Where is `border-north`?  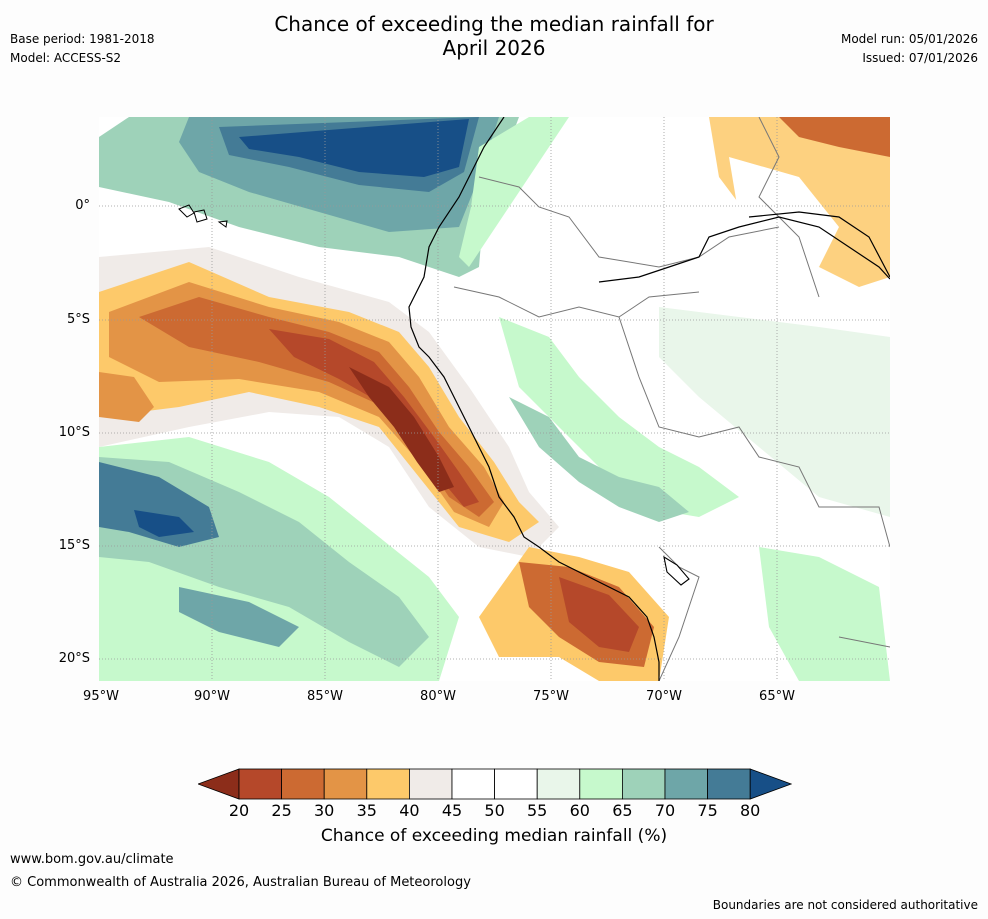 border-north is located at coordinates (789, 207).